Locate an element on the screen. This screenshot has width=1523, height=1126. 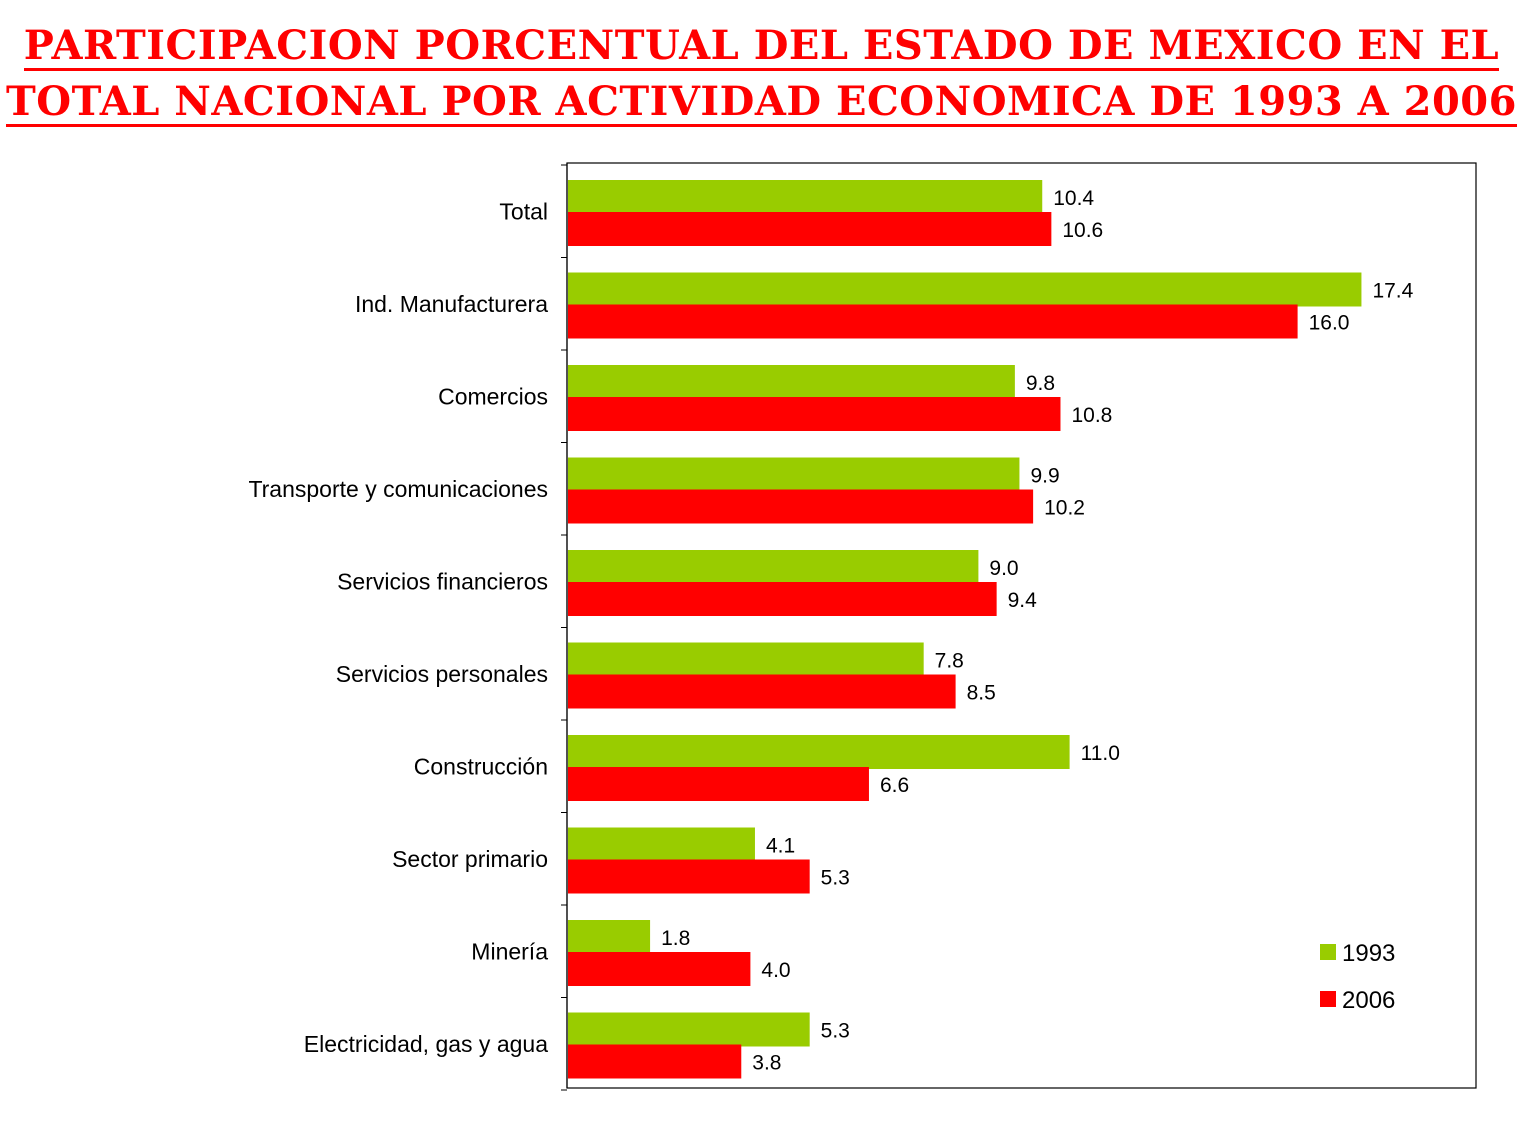
legend-swatch-2006 is located at coordinates (1328, 999).